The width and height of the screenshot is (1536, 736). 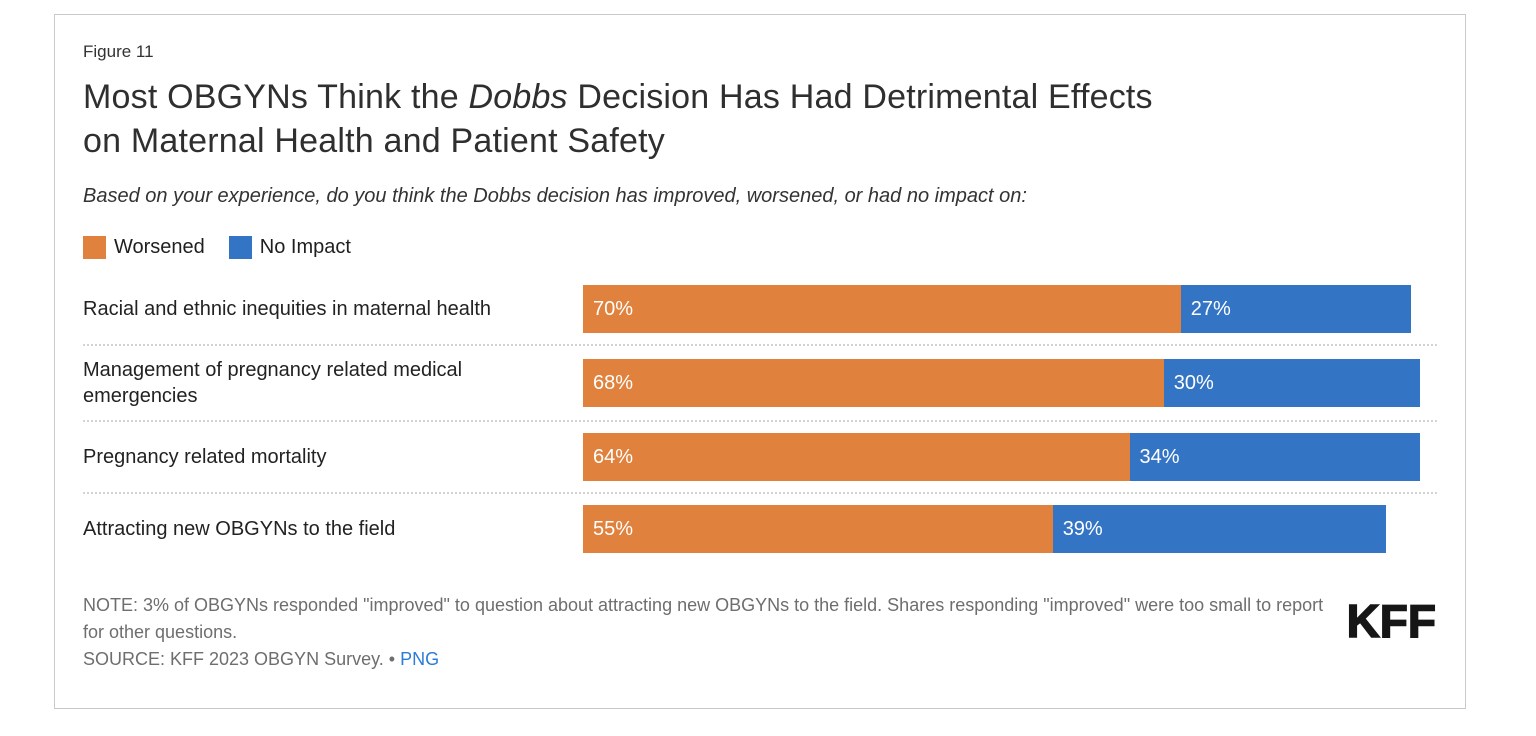 What do you see at coordinates (1296, 309) in the screenshot?
I see `bar-segment-no-impact: 27%` at bounding box center [1296, 309].